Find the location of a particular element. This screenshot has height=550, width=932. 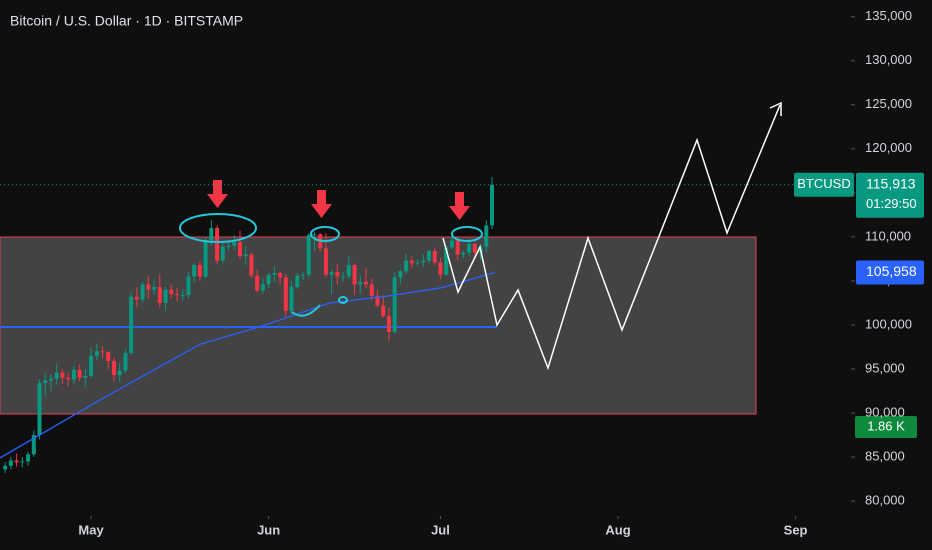

price-tag-label: 115,913 is located at coordinates (891, 184).